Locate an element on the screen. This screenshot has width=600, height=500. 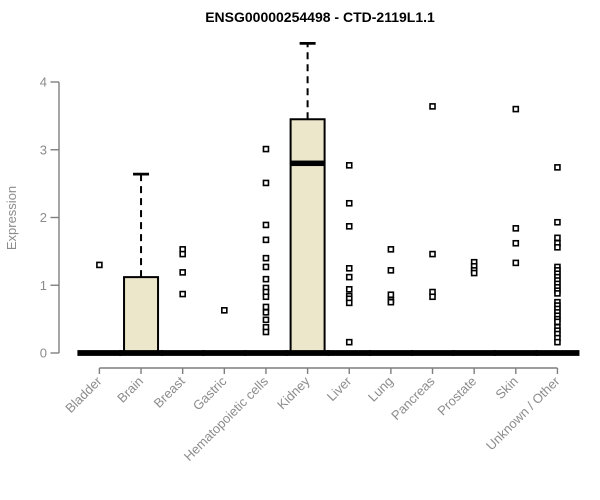
x-tick-label-skin: Skin is located at coordinates (506, 388).